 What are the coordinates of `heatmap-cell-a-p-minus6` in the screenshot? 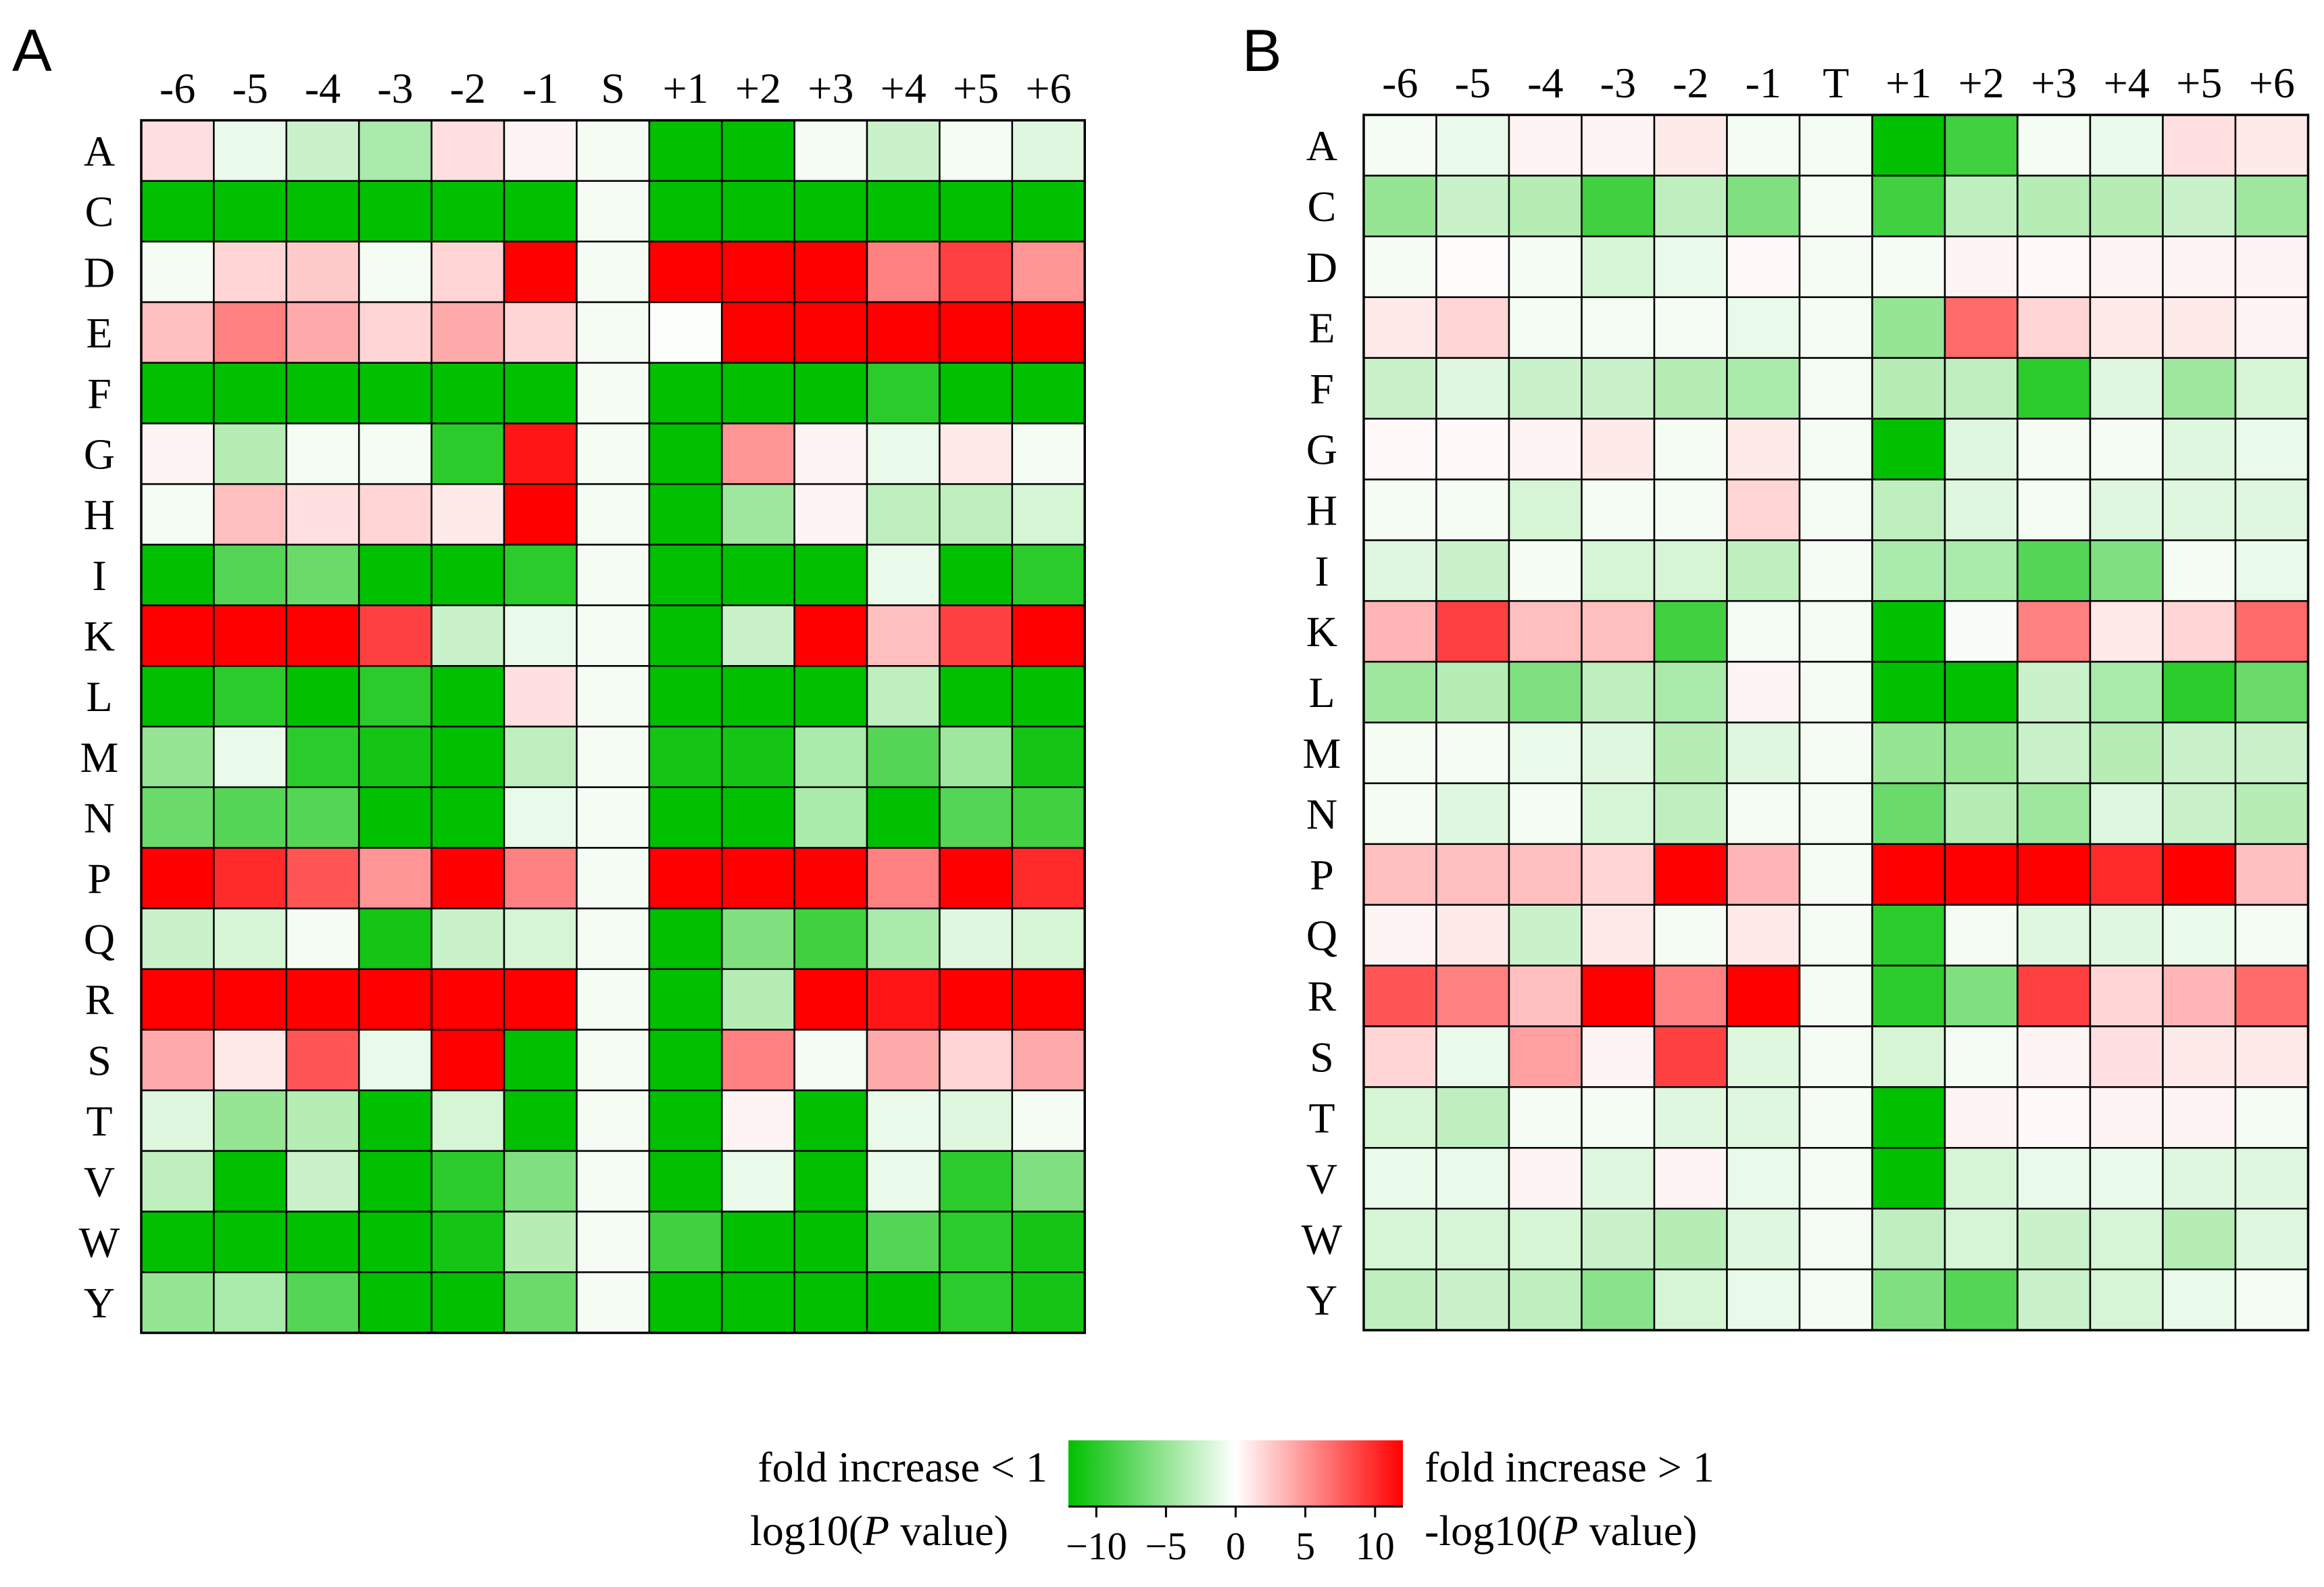 It's located at (177, 878).